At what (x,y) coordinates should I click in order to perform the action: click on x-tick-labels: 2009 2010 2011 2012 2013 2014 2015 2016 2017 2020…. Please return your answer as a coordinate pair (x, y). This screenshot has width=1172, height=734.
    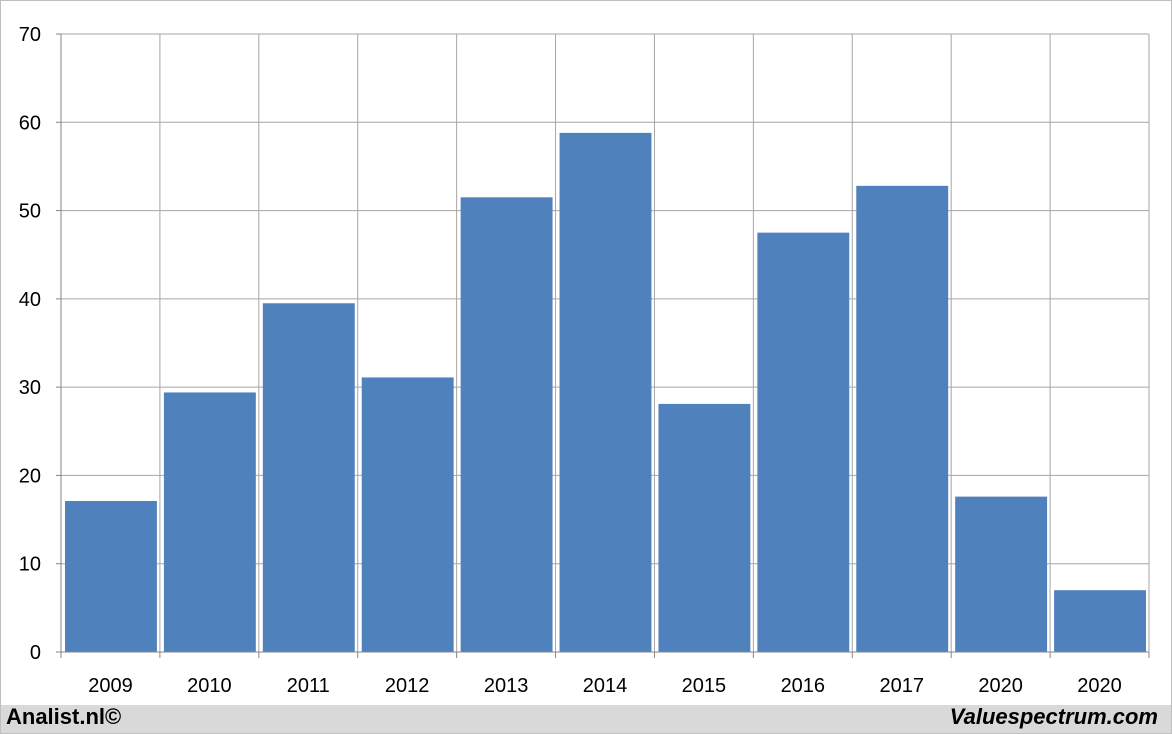
    Looking at the image, I should click on (605, 686).